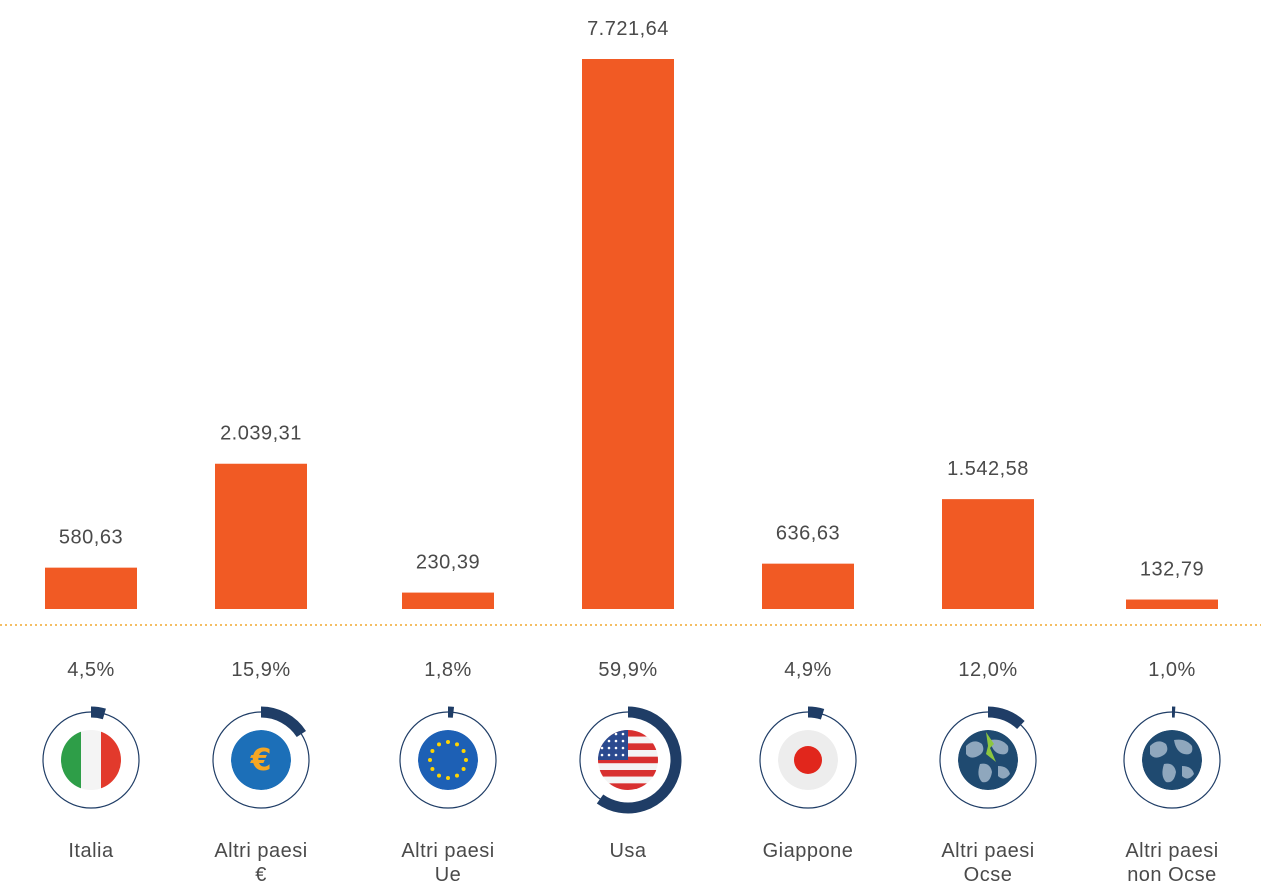  I want to click on bar-value-label: 580,63, so click(91, 538).